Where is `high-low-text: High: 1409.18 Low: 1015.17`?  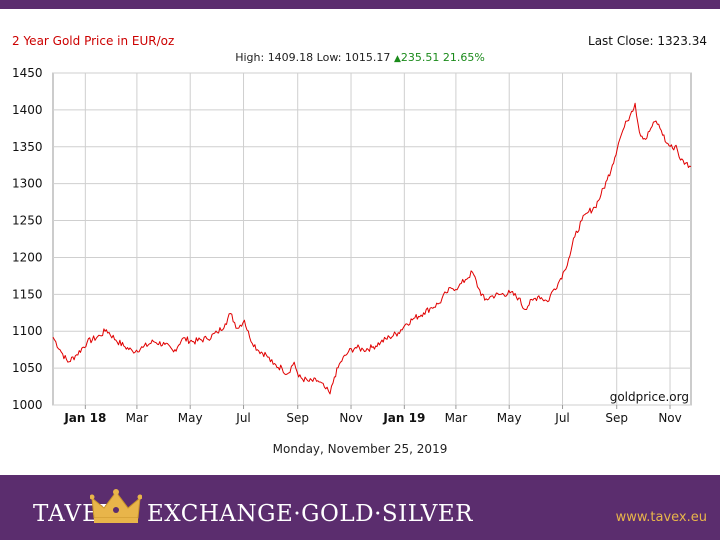
high-low-text: High: 1409.18 Low: 1015.17 is located at coordinates (313, 57).